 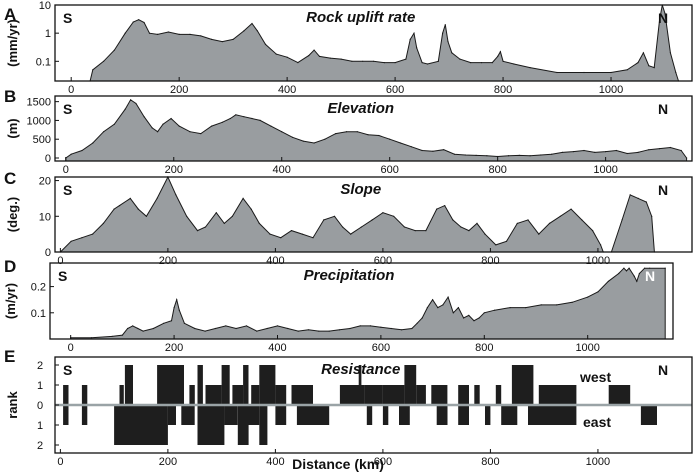 What do you see at coordinates (361, 301) in the screenshot?
I see `panel-d` at bounding box center [361, 301].